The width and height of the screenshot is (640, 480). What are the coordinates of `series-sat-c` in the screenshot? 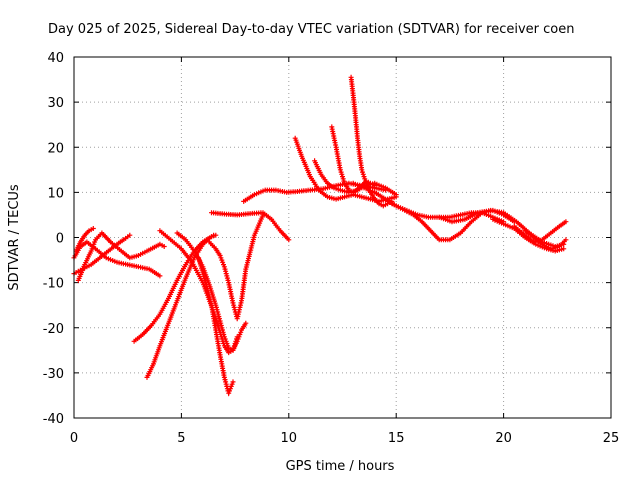 It's located at (121, 256).